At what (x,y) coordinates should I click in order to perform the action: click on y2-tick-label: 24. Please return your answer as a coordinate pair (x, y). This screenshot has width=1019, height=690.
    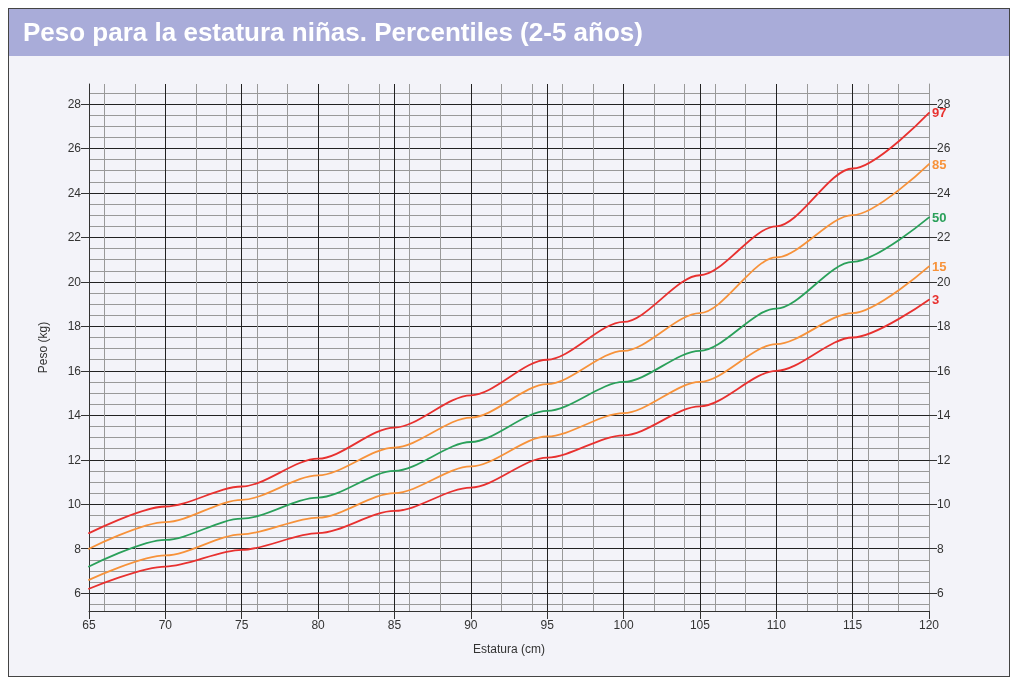
    Looking at the image, I should click on (944, 192).